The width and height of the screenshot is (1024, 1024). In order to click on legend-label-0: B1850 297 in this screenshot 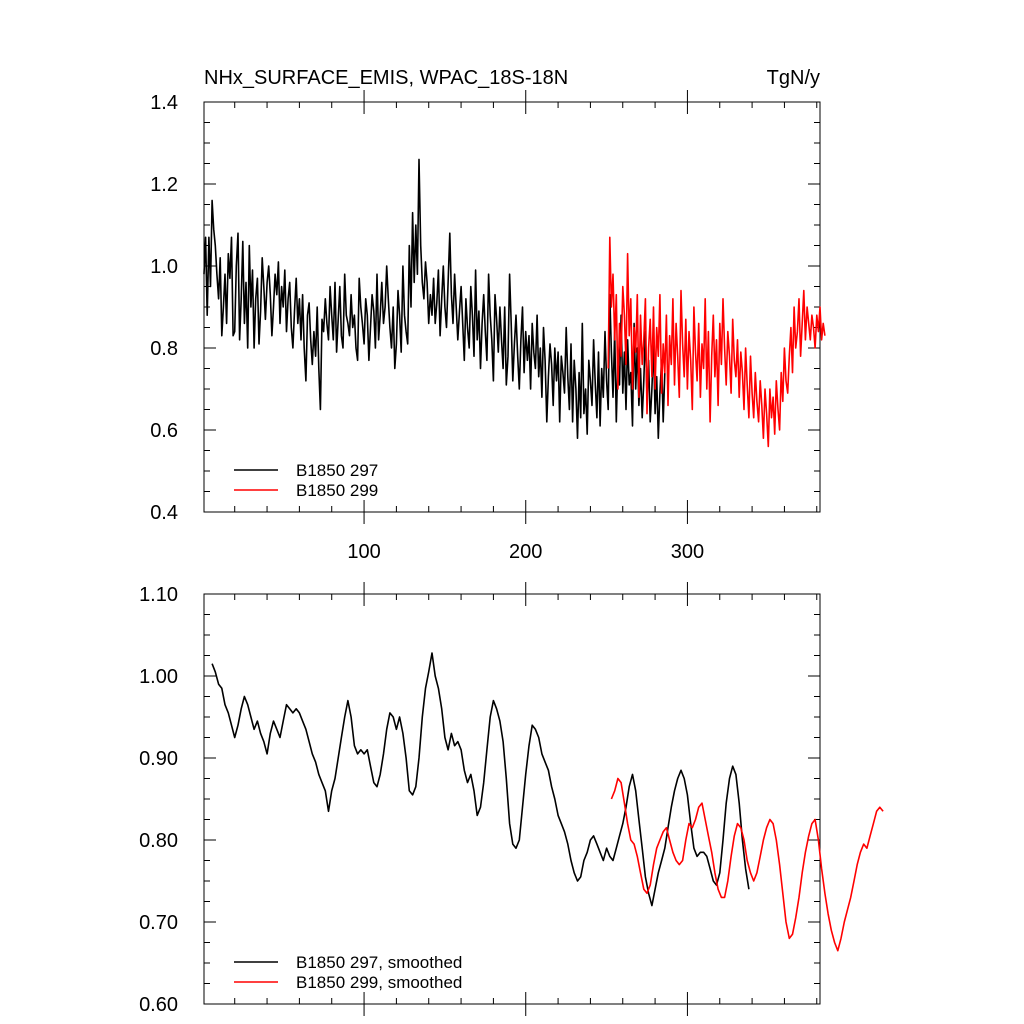, I will do `click(337, 470)`.